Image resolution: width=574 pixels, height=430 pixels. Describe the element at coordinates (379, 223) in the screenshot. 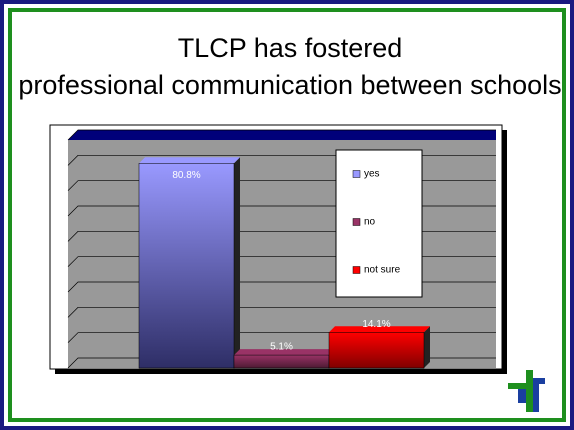

I see `legend` at that location.